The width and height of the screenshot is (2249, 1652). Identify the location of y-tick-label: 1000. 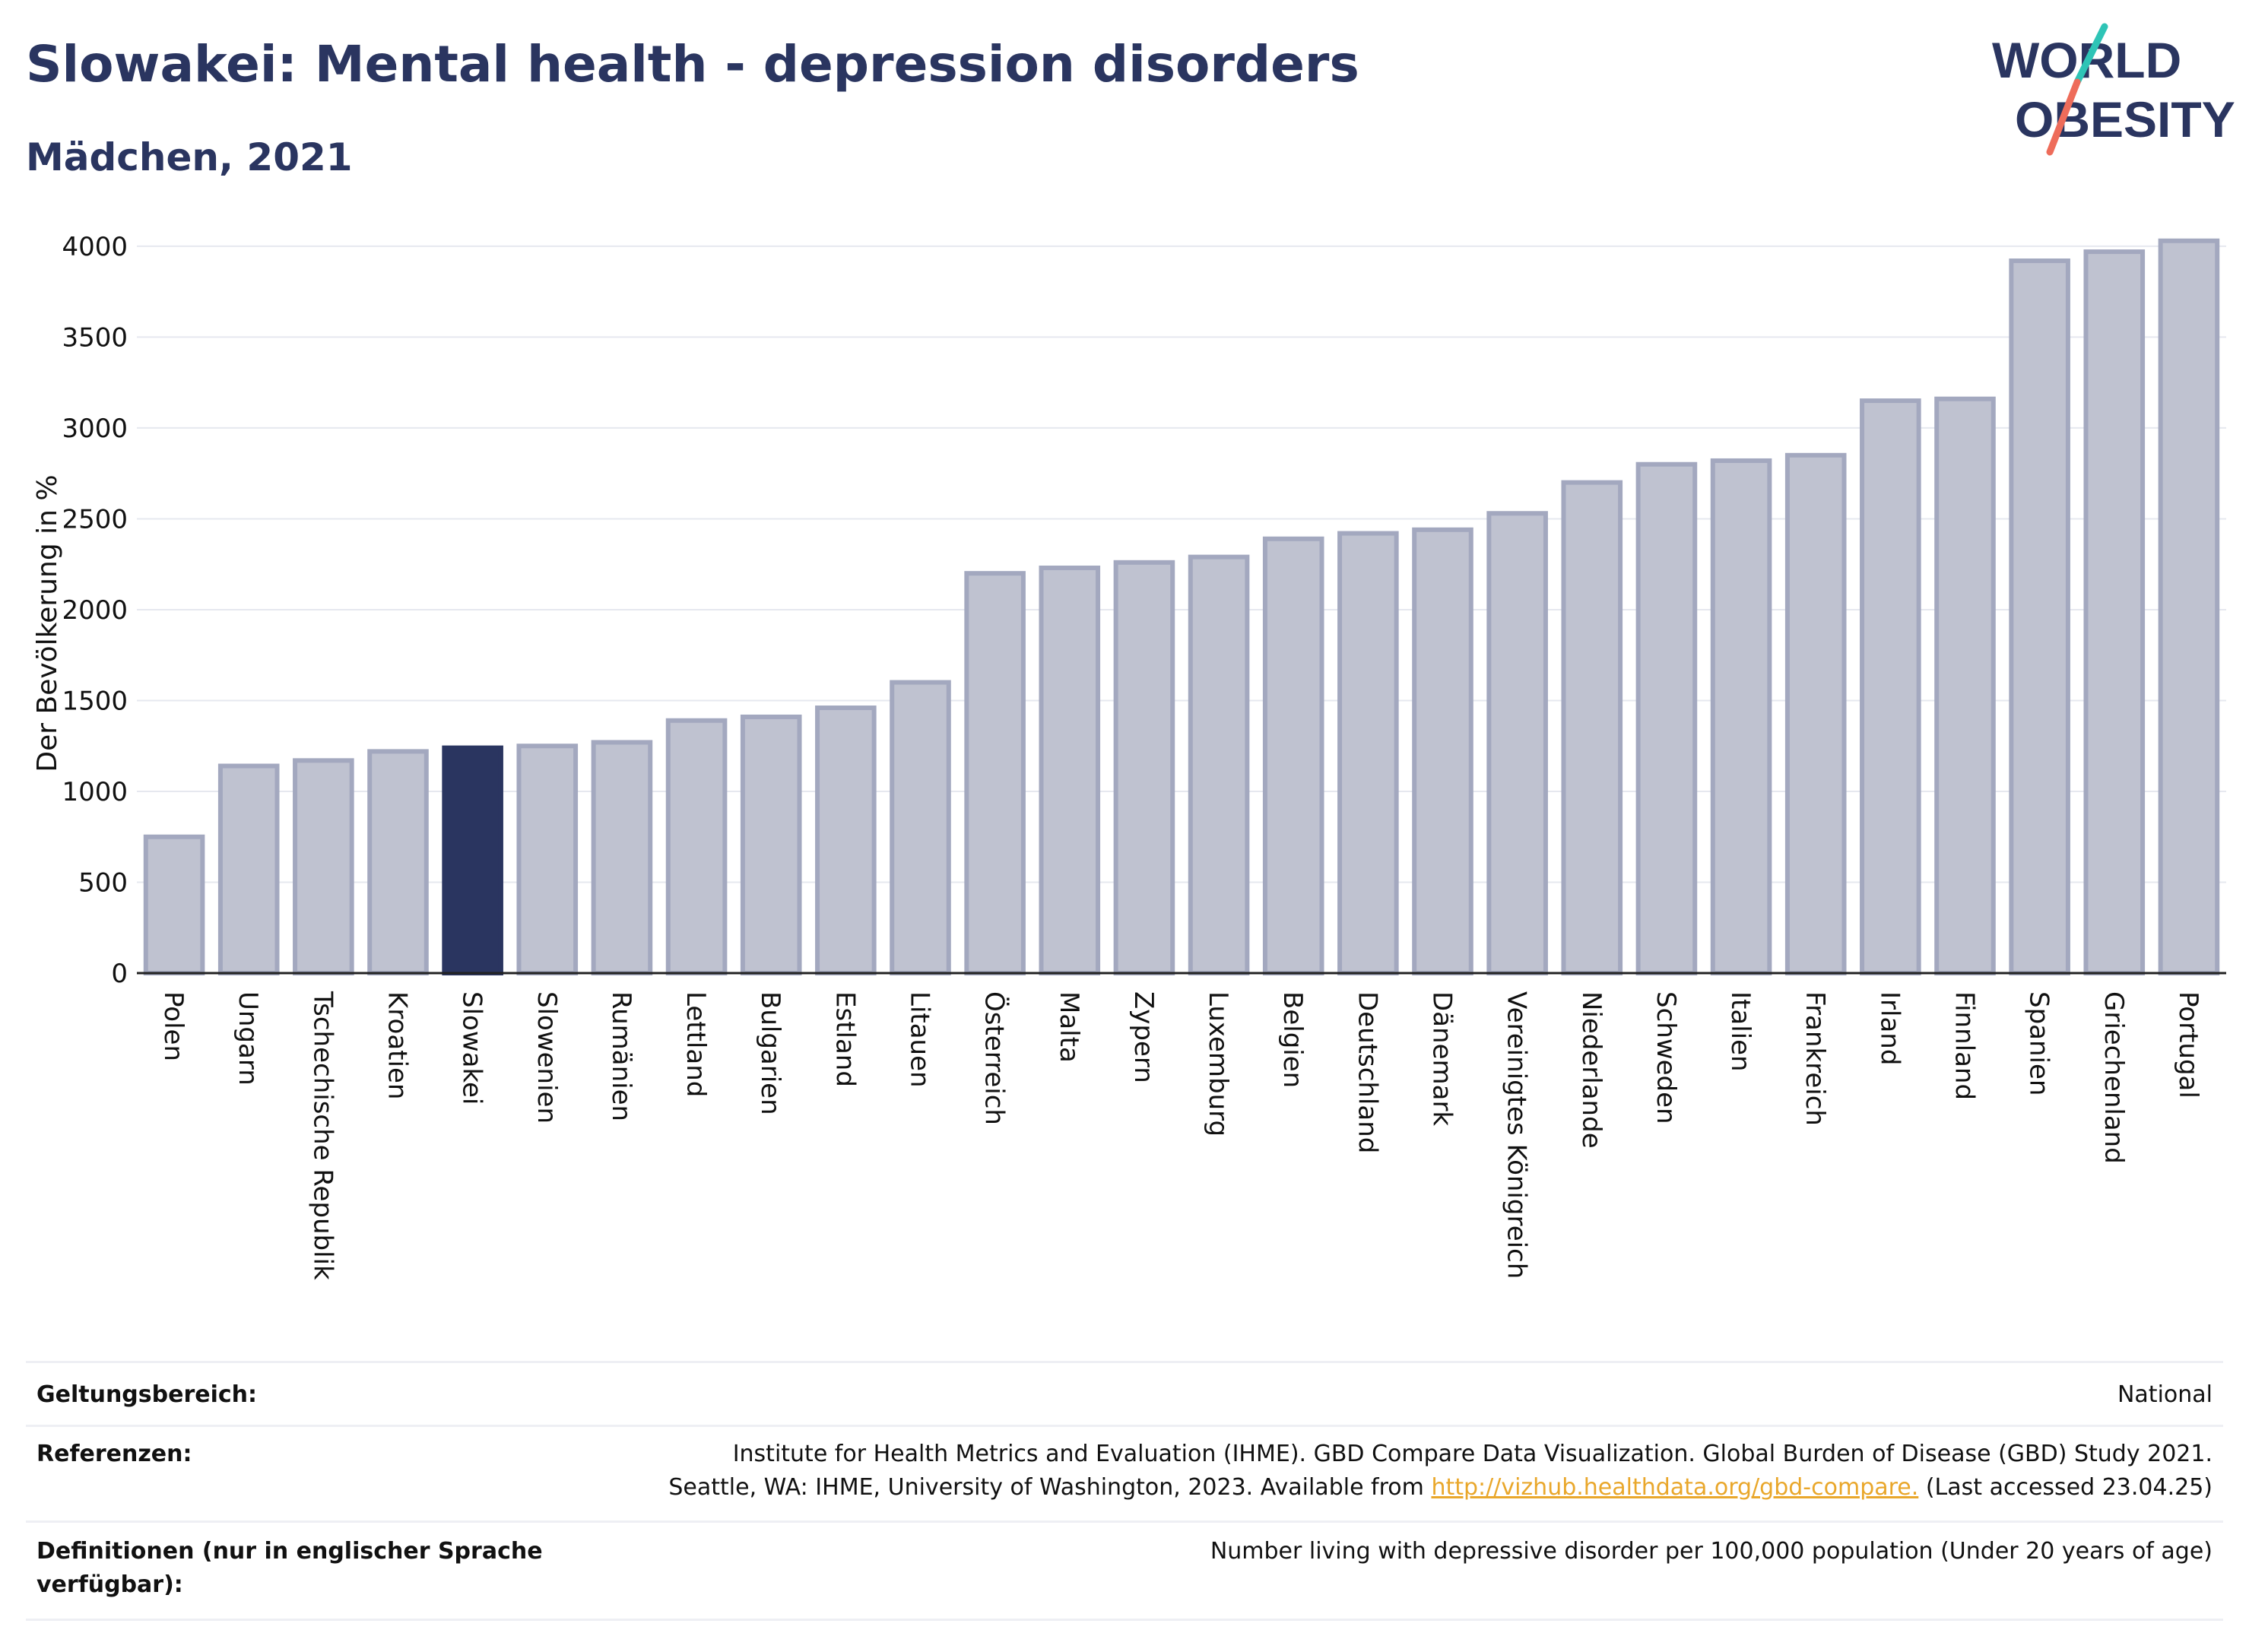
(95, 792).